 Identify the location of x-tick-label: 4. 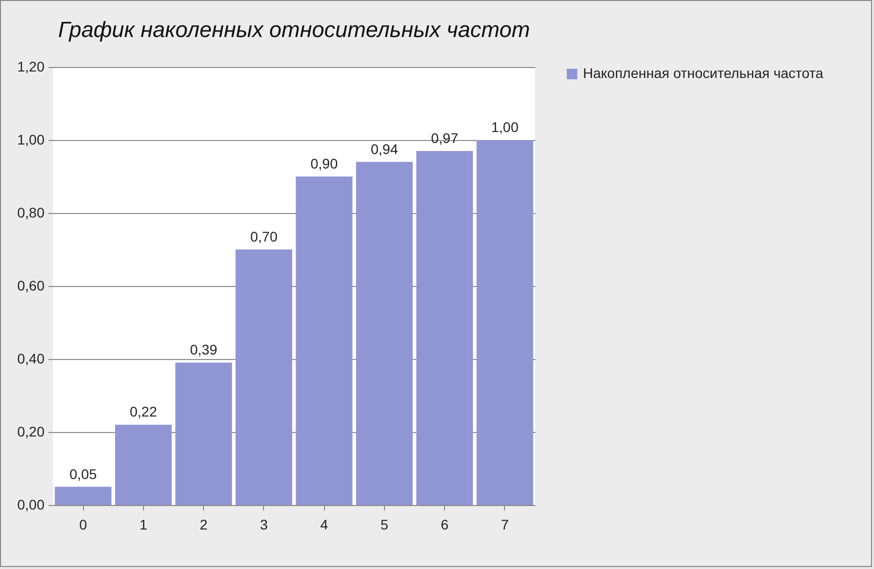
(324, 524).